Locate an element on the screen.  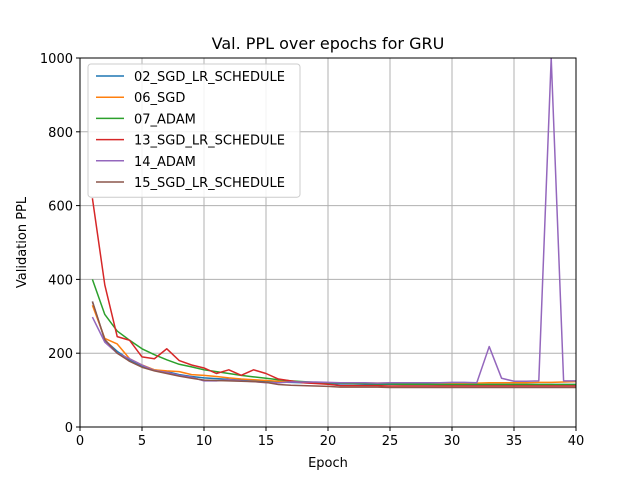
legend-label: 06_SGD is located at coordinates (159, 98).